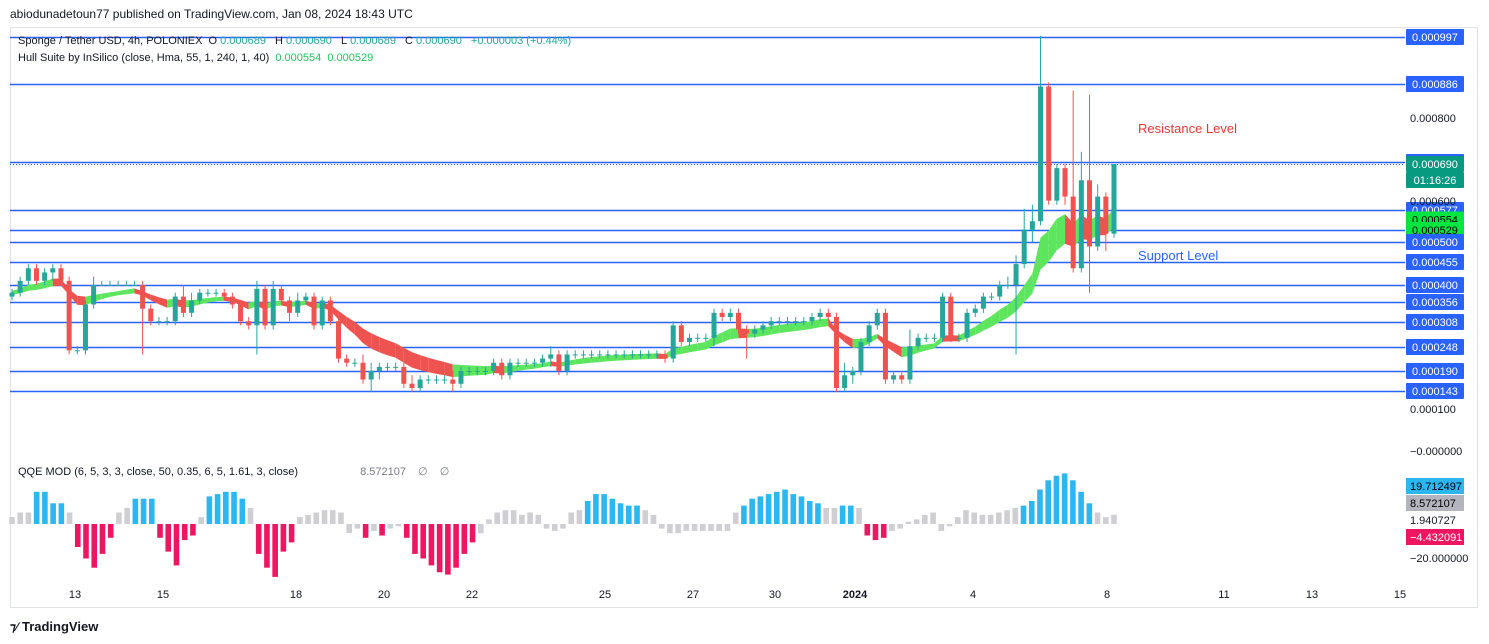  I want to click on ohlc-l: L 0.000689, so click(368, 41).